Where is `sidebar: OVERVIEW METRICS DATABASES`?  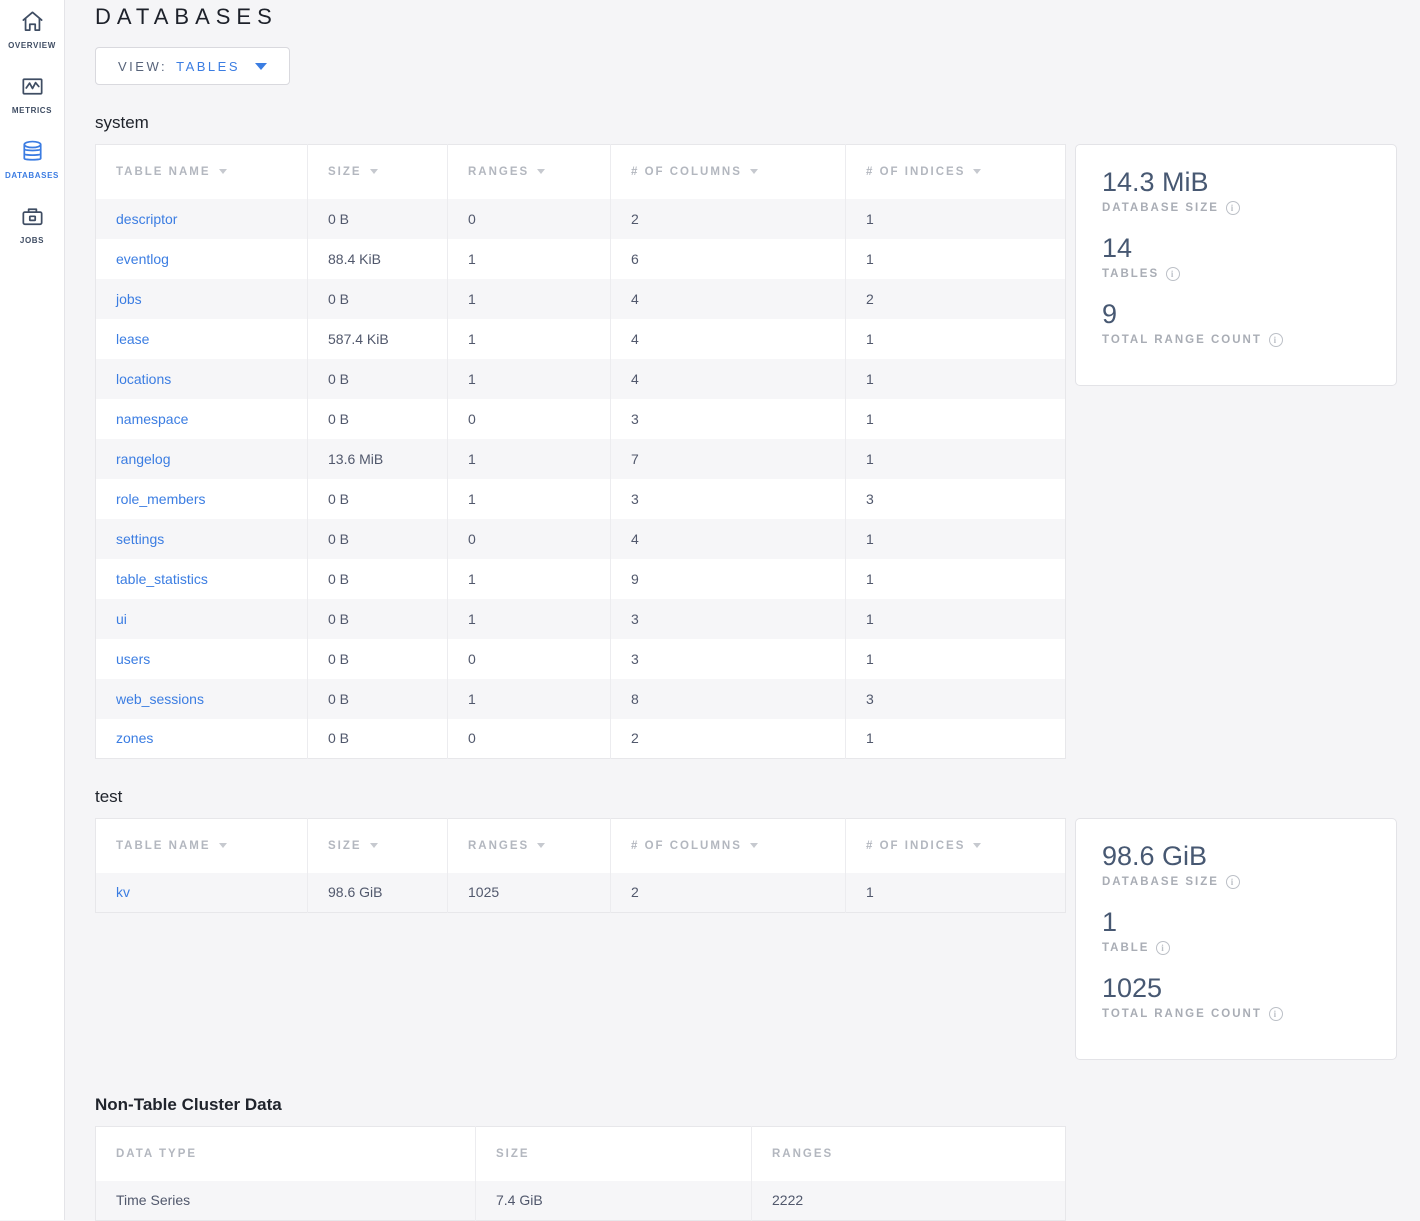 sidebar: OVERVIEW METRICS DATABASES is located at coordinates (32, 610).